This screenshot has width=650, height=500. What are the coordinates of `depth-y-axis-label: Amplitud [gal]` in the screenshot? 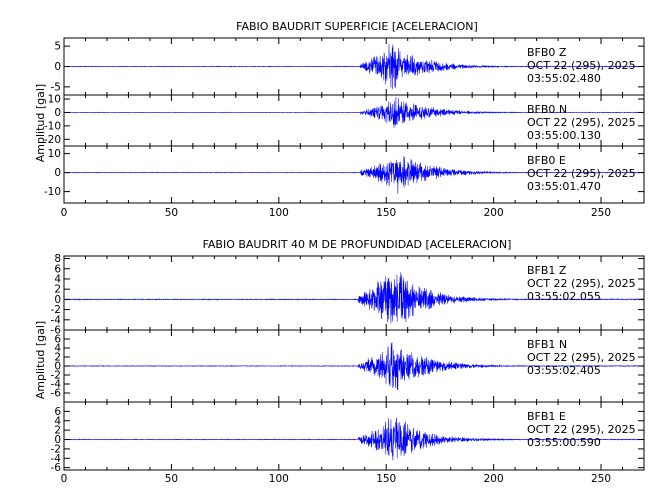 It's located at (40, 360).